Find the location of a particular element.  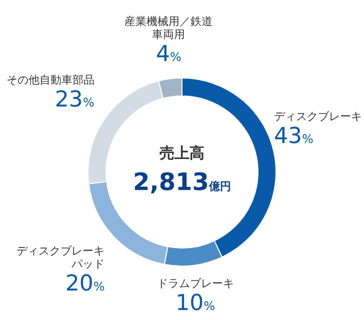

data-label: 4% is located at coordinates (169, 54).